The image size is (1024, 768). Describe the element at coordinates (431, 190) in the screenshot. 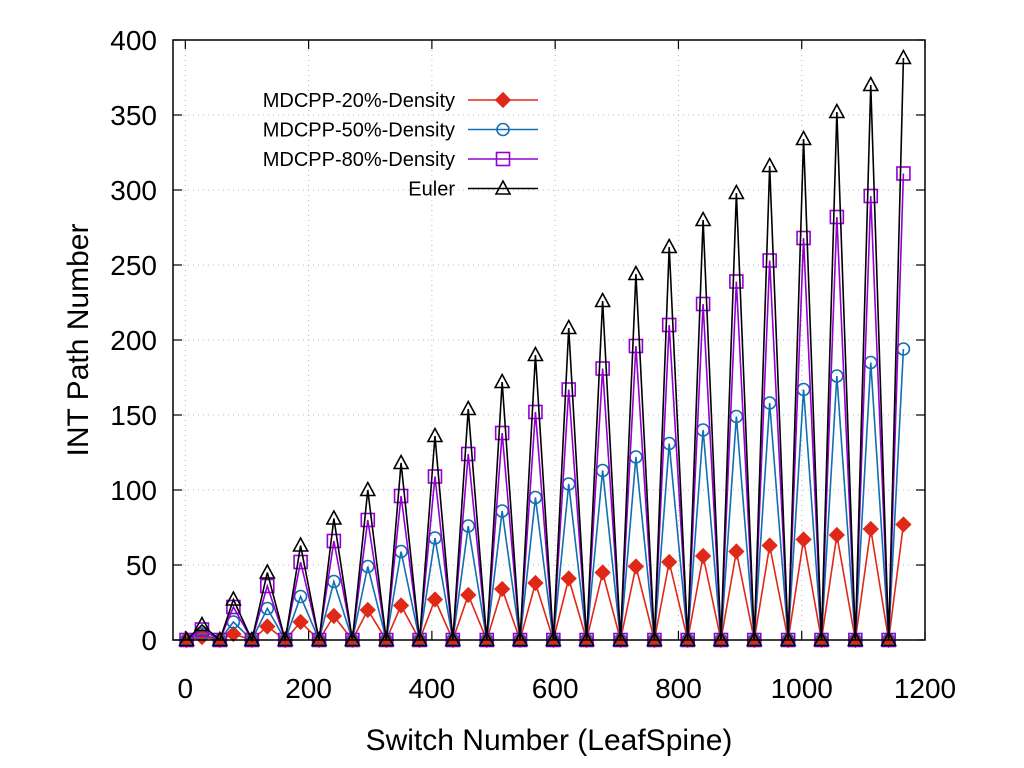

I see `legend-label: Euler` at that location.